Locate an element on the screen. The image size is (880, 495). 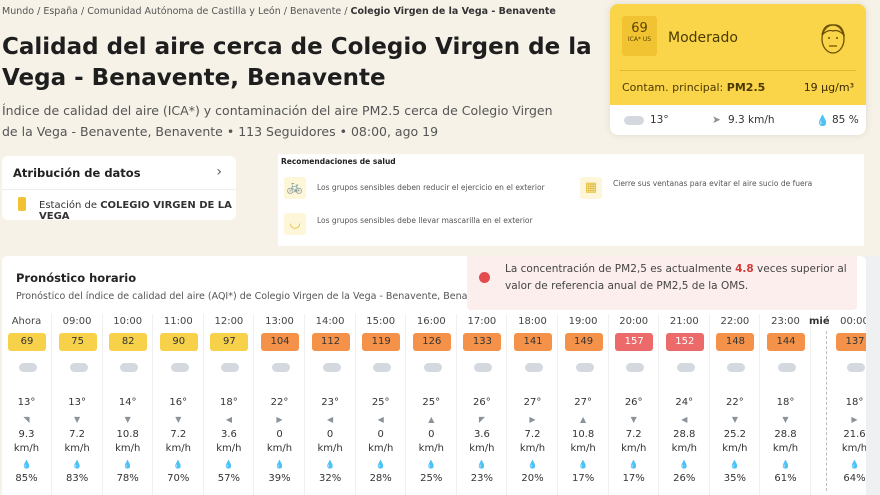
divider is located at coordinates (738, 70).